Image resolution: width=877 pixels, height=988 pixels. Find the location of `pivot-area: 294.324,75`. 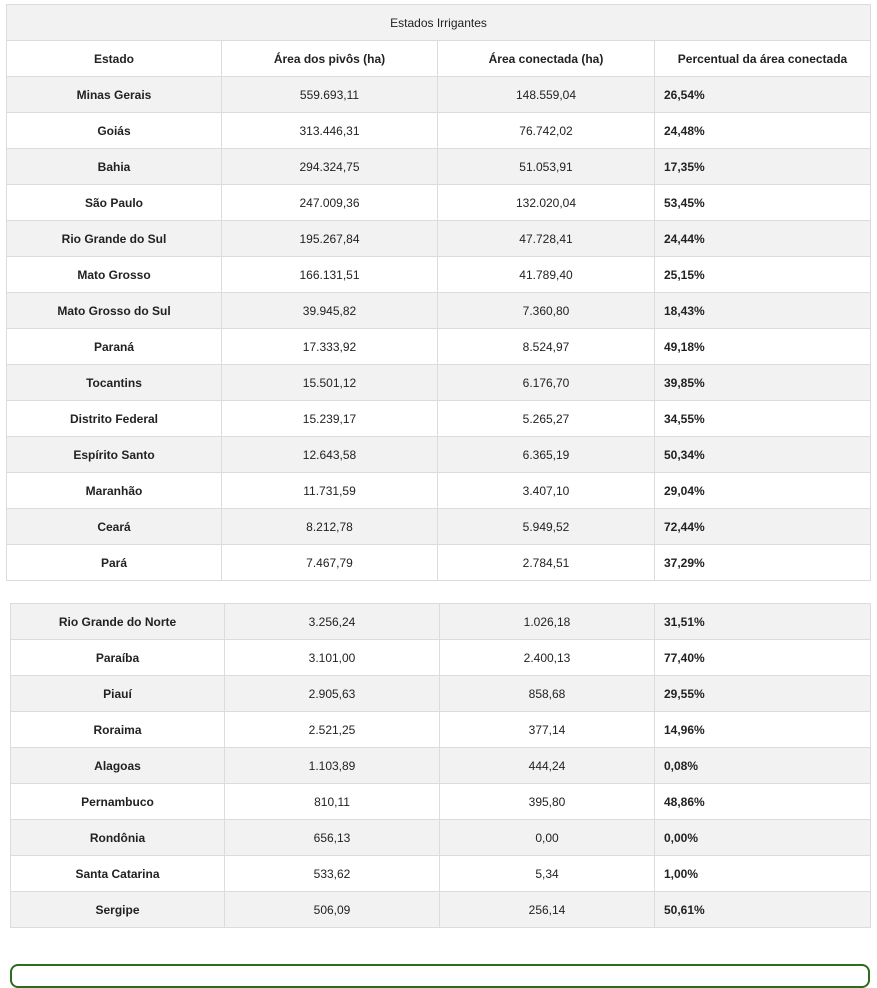

pivot-area: 294.324,75 is located at coordinates (329, 166).